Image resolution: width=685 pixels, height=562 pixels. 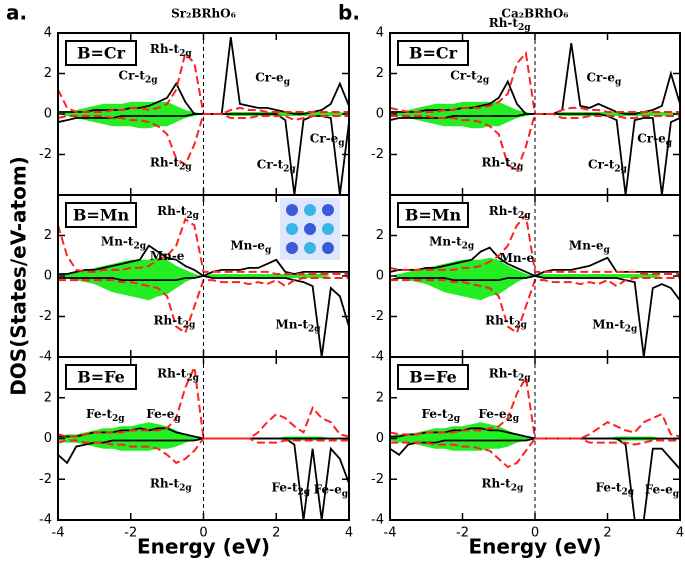 What do you see at coordinates (276, 533) in the screenshot?
I see `x-tick-label: 2` at bounding box center [276, 533].